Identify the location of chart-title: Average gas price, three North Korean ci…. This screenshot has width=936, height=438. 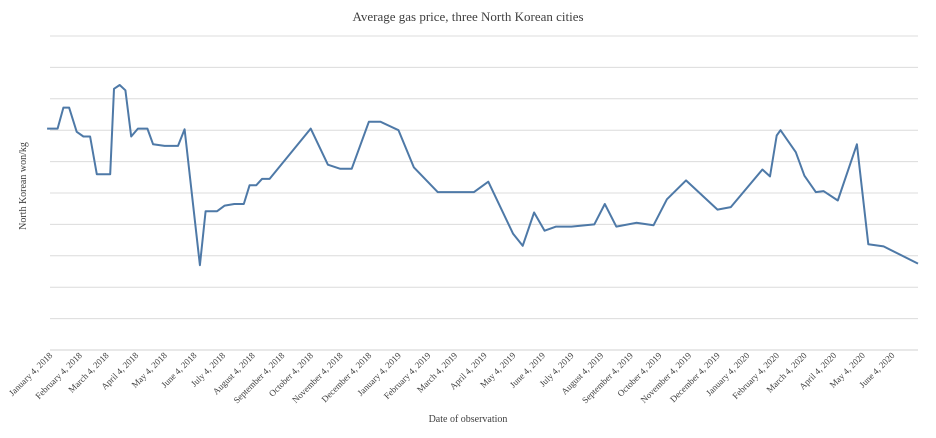
(468, 16).